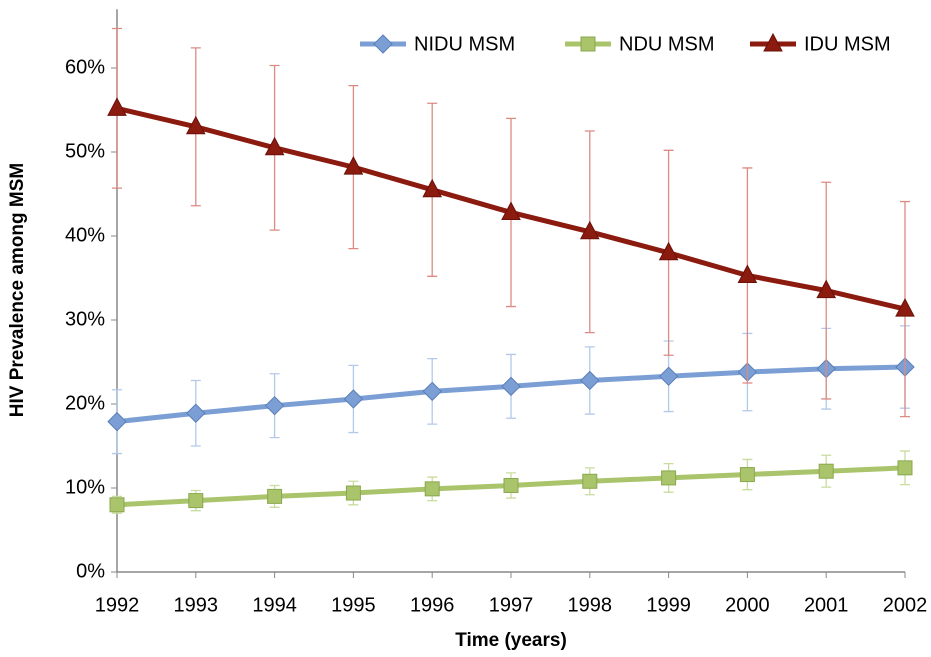 The height and width of the screenshot is (657, 931). Describe the element at coordinates (85, 67) in the screenshot. I see `y-tick-label: 60%` at that location.